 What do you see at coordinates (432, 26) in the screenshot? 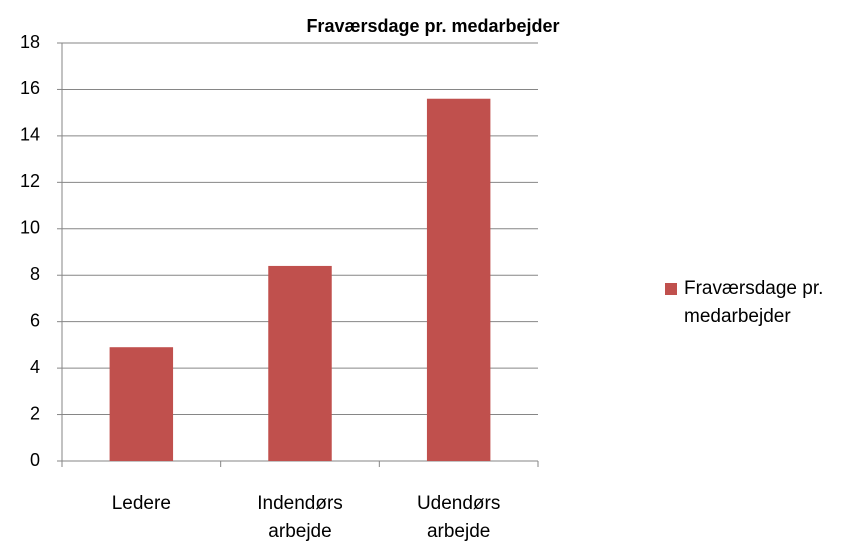
I see `chart-title: Fraværsdage pr. medarbejder` at bounding box center [432, 26].